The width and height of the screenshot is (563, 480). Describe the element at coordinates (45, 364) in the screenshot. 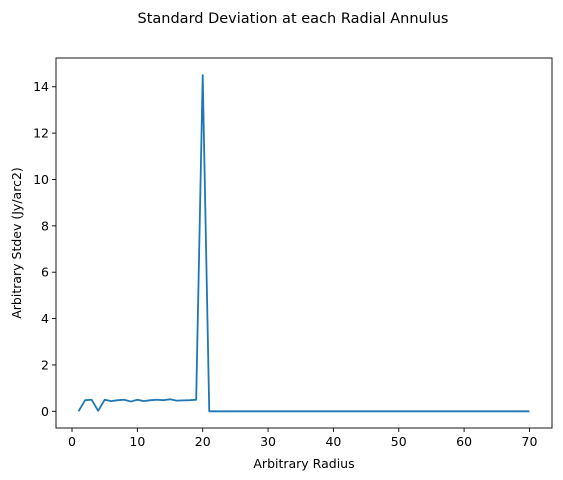

I see `y-tick-label: 2` at that location.